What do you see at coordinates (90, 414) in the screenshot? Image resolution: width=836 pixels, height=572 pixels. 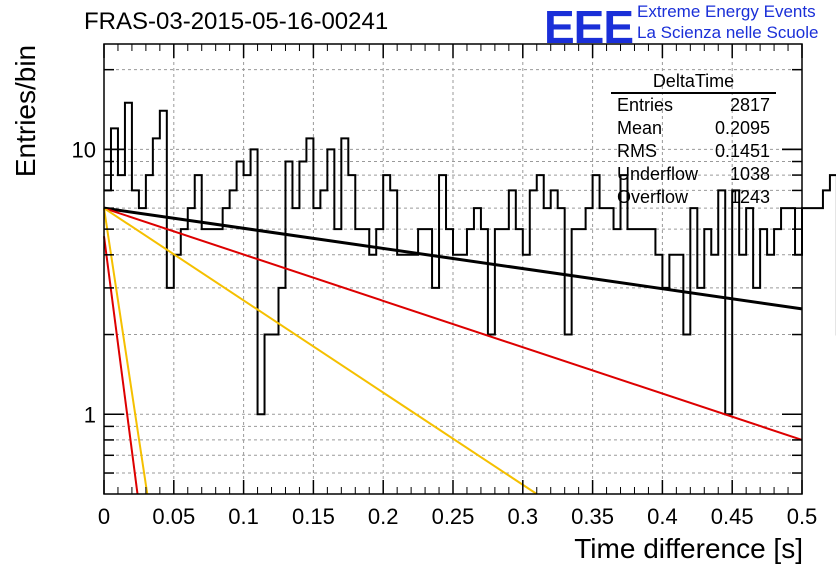 I see `y-tick-label: 1` at bounding box center [90, 414].